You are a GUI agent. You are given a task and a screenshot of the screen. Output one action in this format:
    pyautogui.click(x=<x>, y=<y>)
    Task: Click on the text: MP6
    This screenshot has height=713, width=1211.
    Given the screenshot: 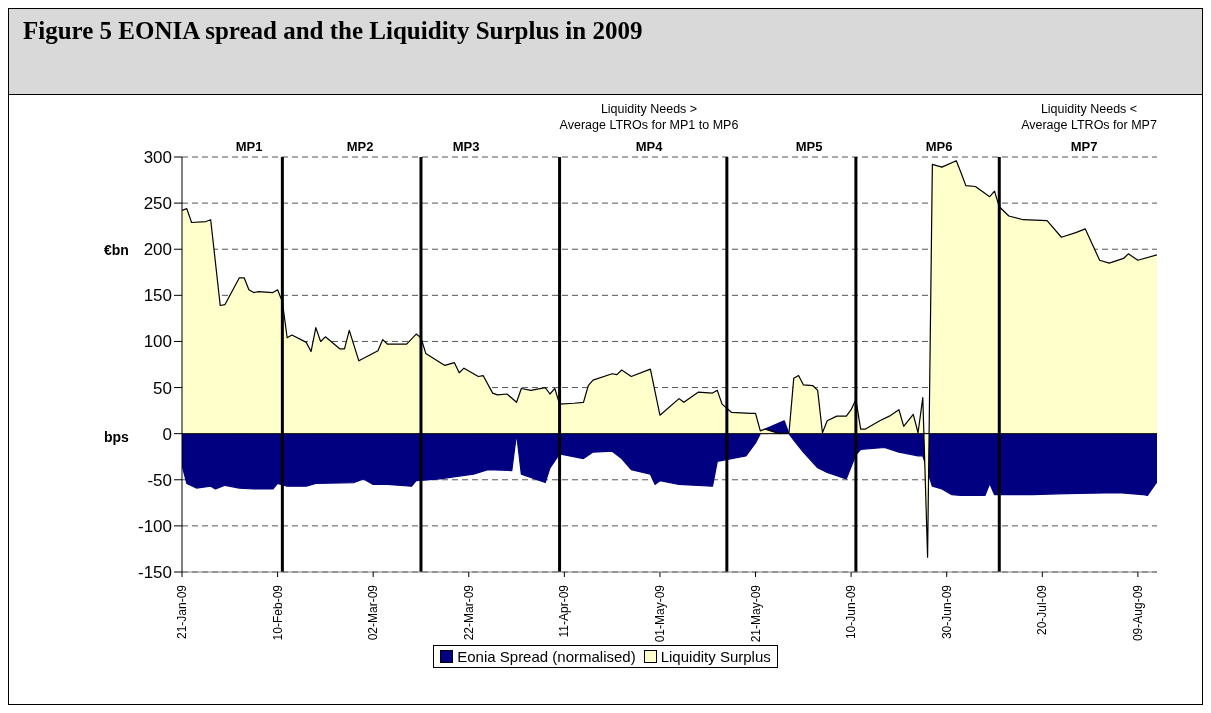 What is the action you would take?
    pyautogui.click(x=939, y=147)
    